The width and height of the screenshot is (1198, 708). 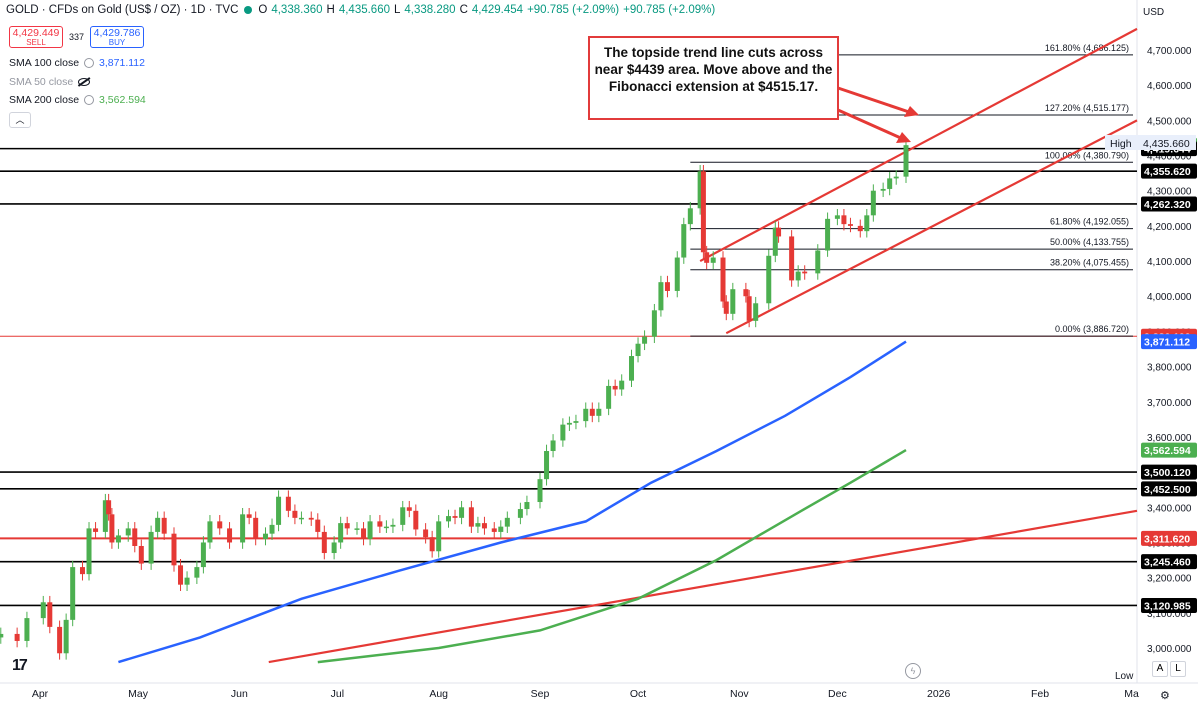 I want to click on currency-label: USD, so click(x=1154, y=12).